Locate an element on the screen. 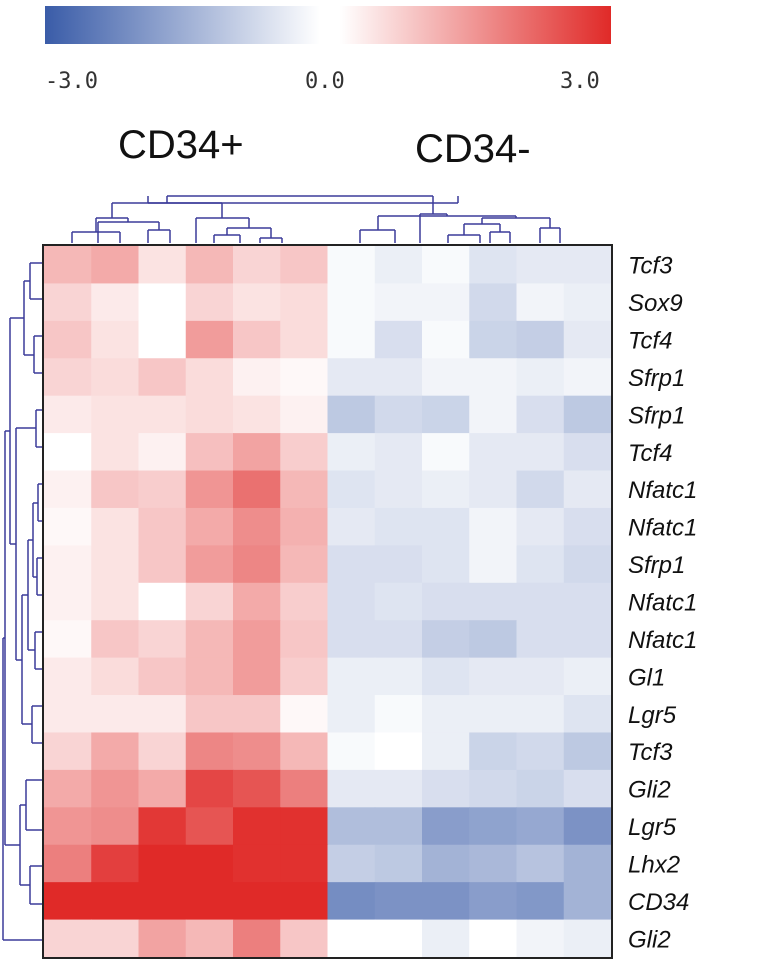  row-label: Gli2 is located at coordinates (649, 790).